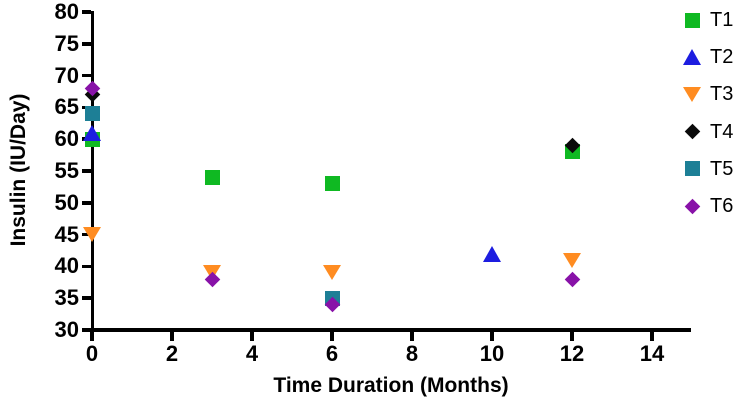  What do you see at coordinates (412, 353) in the screenshot?
I see `x-tick-label: 8` at bounding box center [412, 353].